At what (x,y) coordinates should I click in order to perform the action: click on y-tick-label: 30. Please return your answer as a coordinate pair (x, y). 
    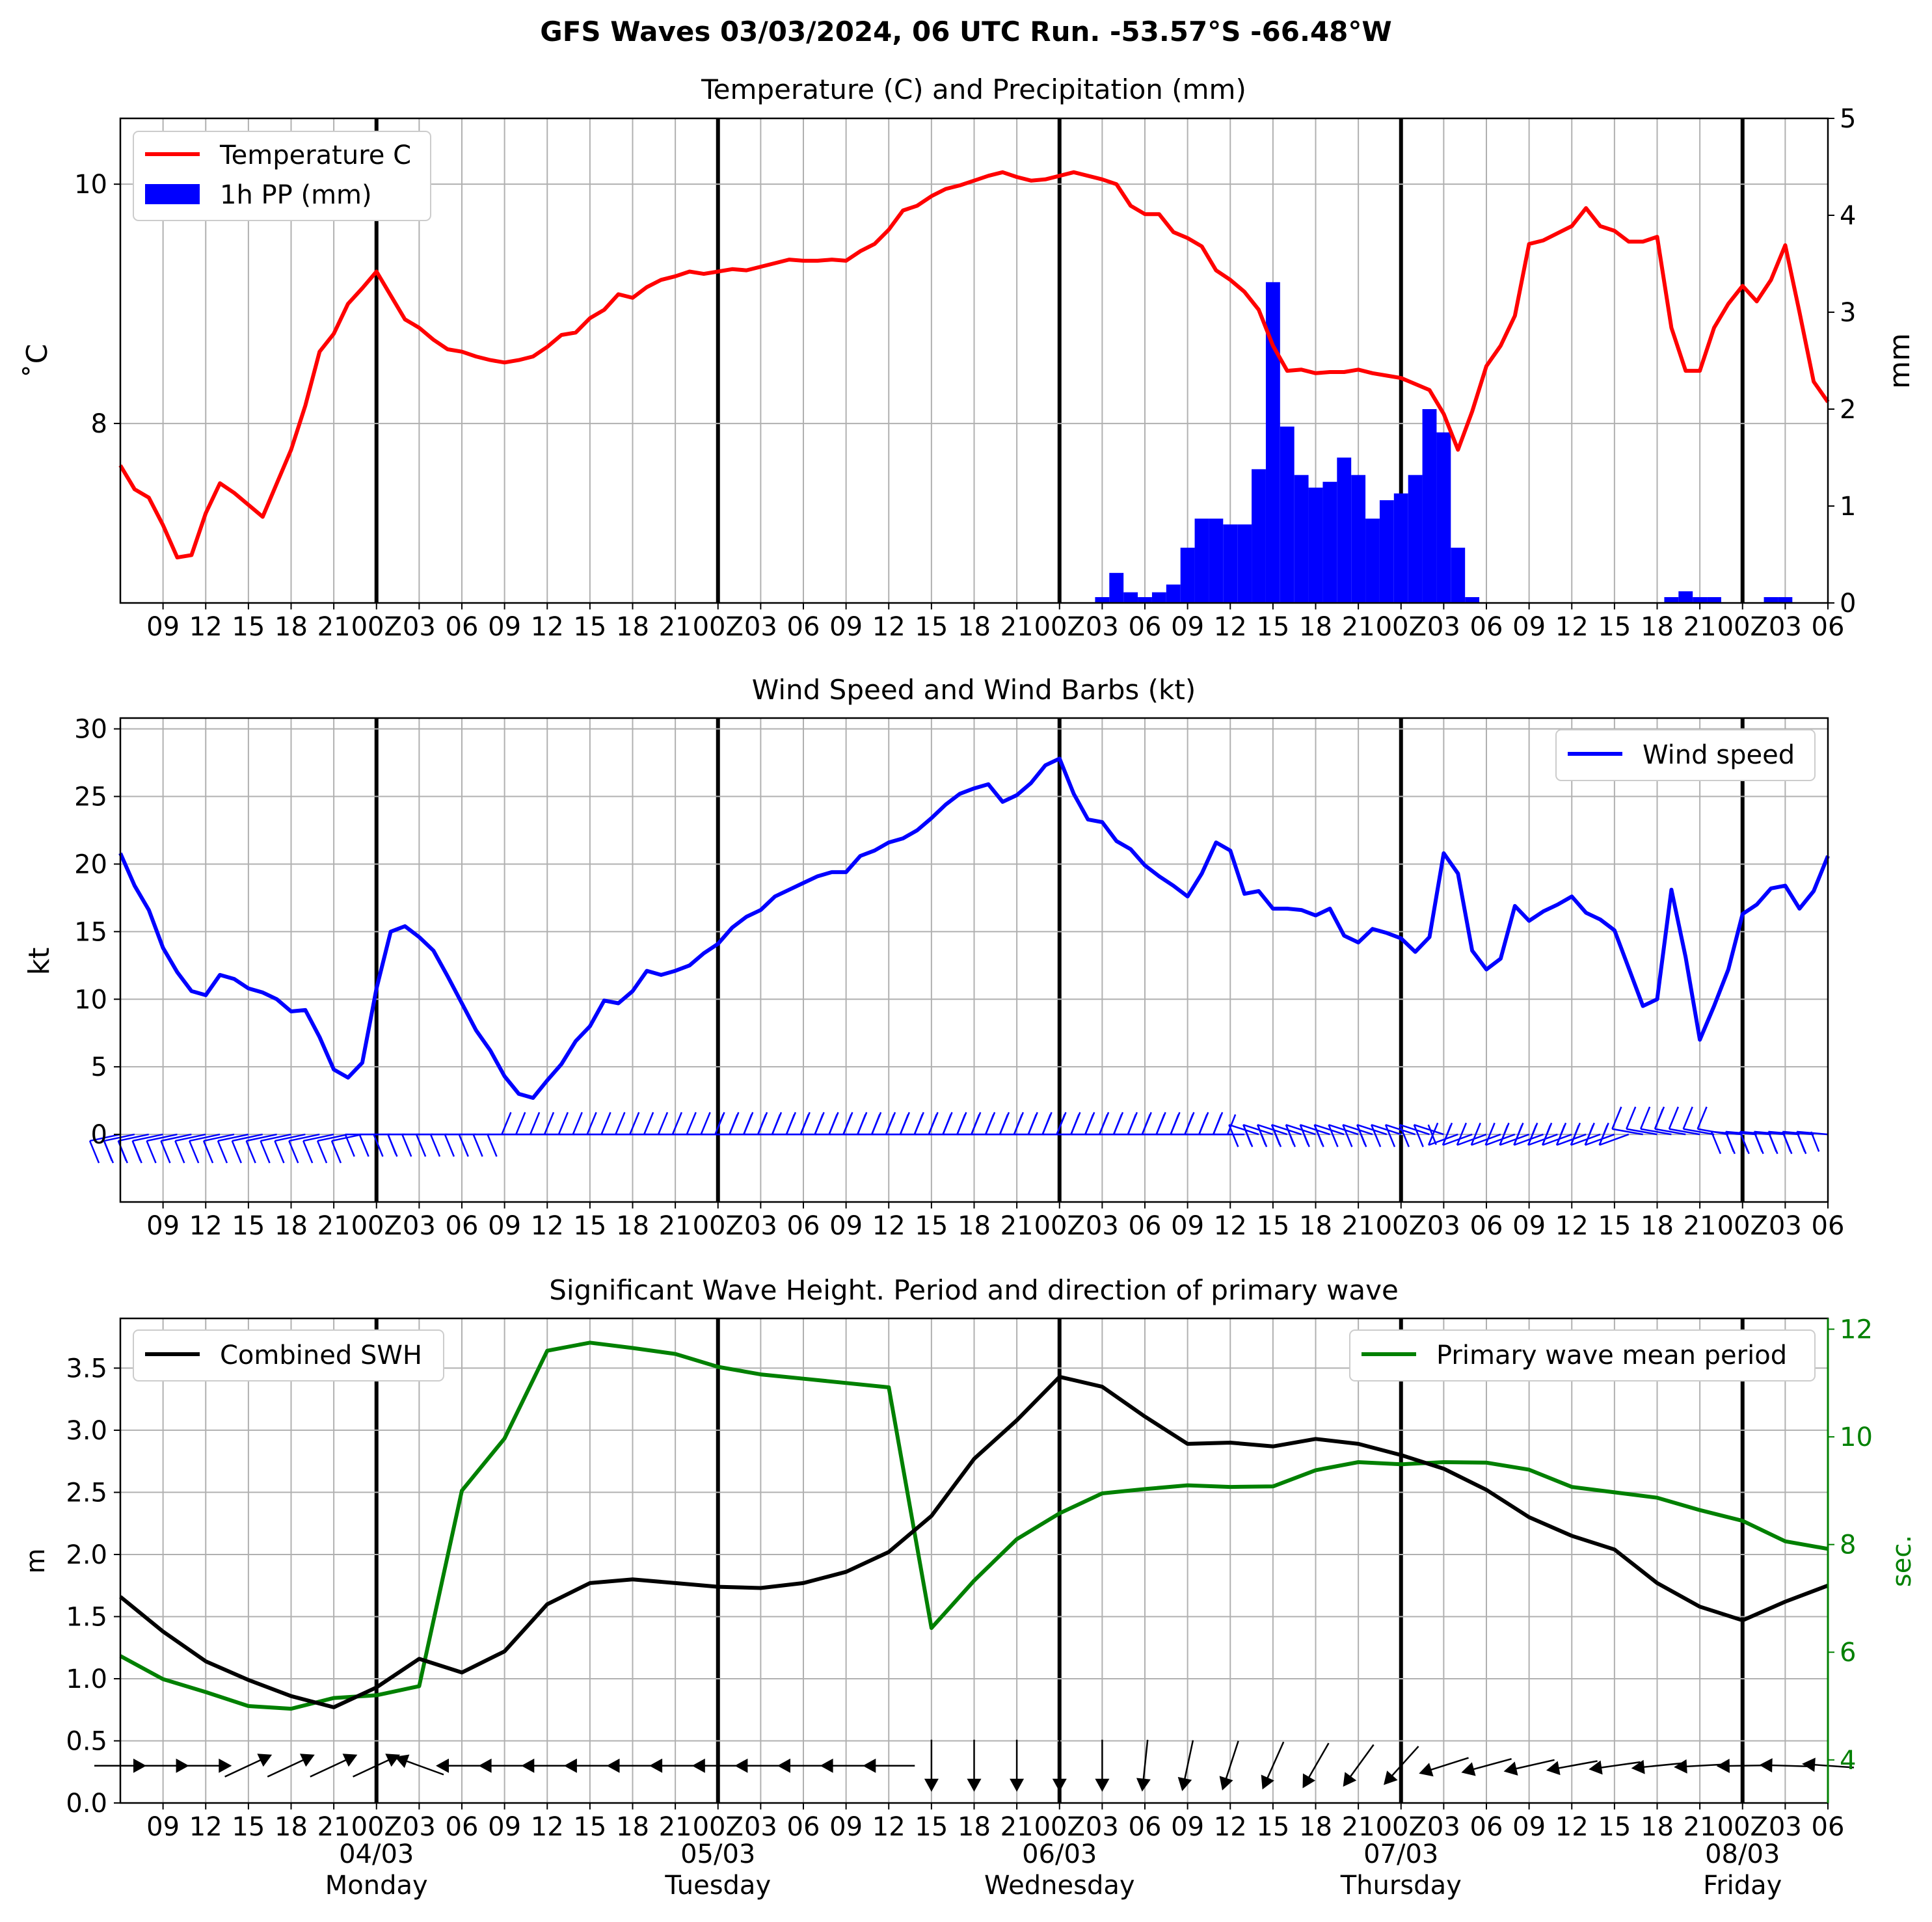
    Looking at the image, I should click on (90, 730).